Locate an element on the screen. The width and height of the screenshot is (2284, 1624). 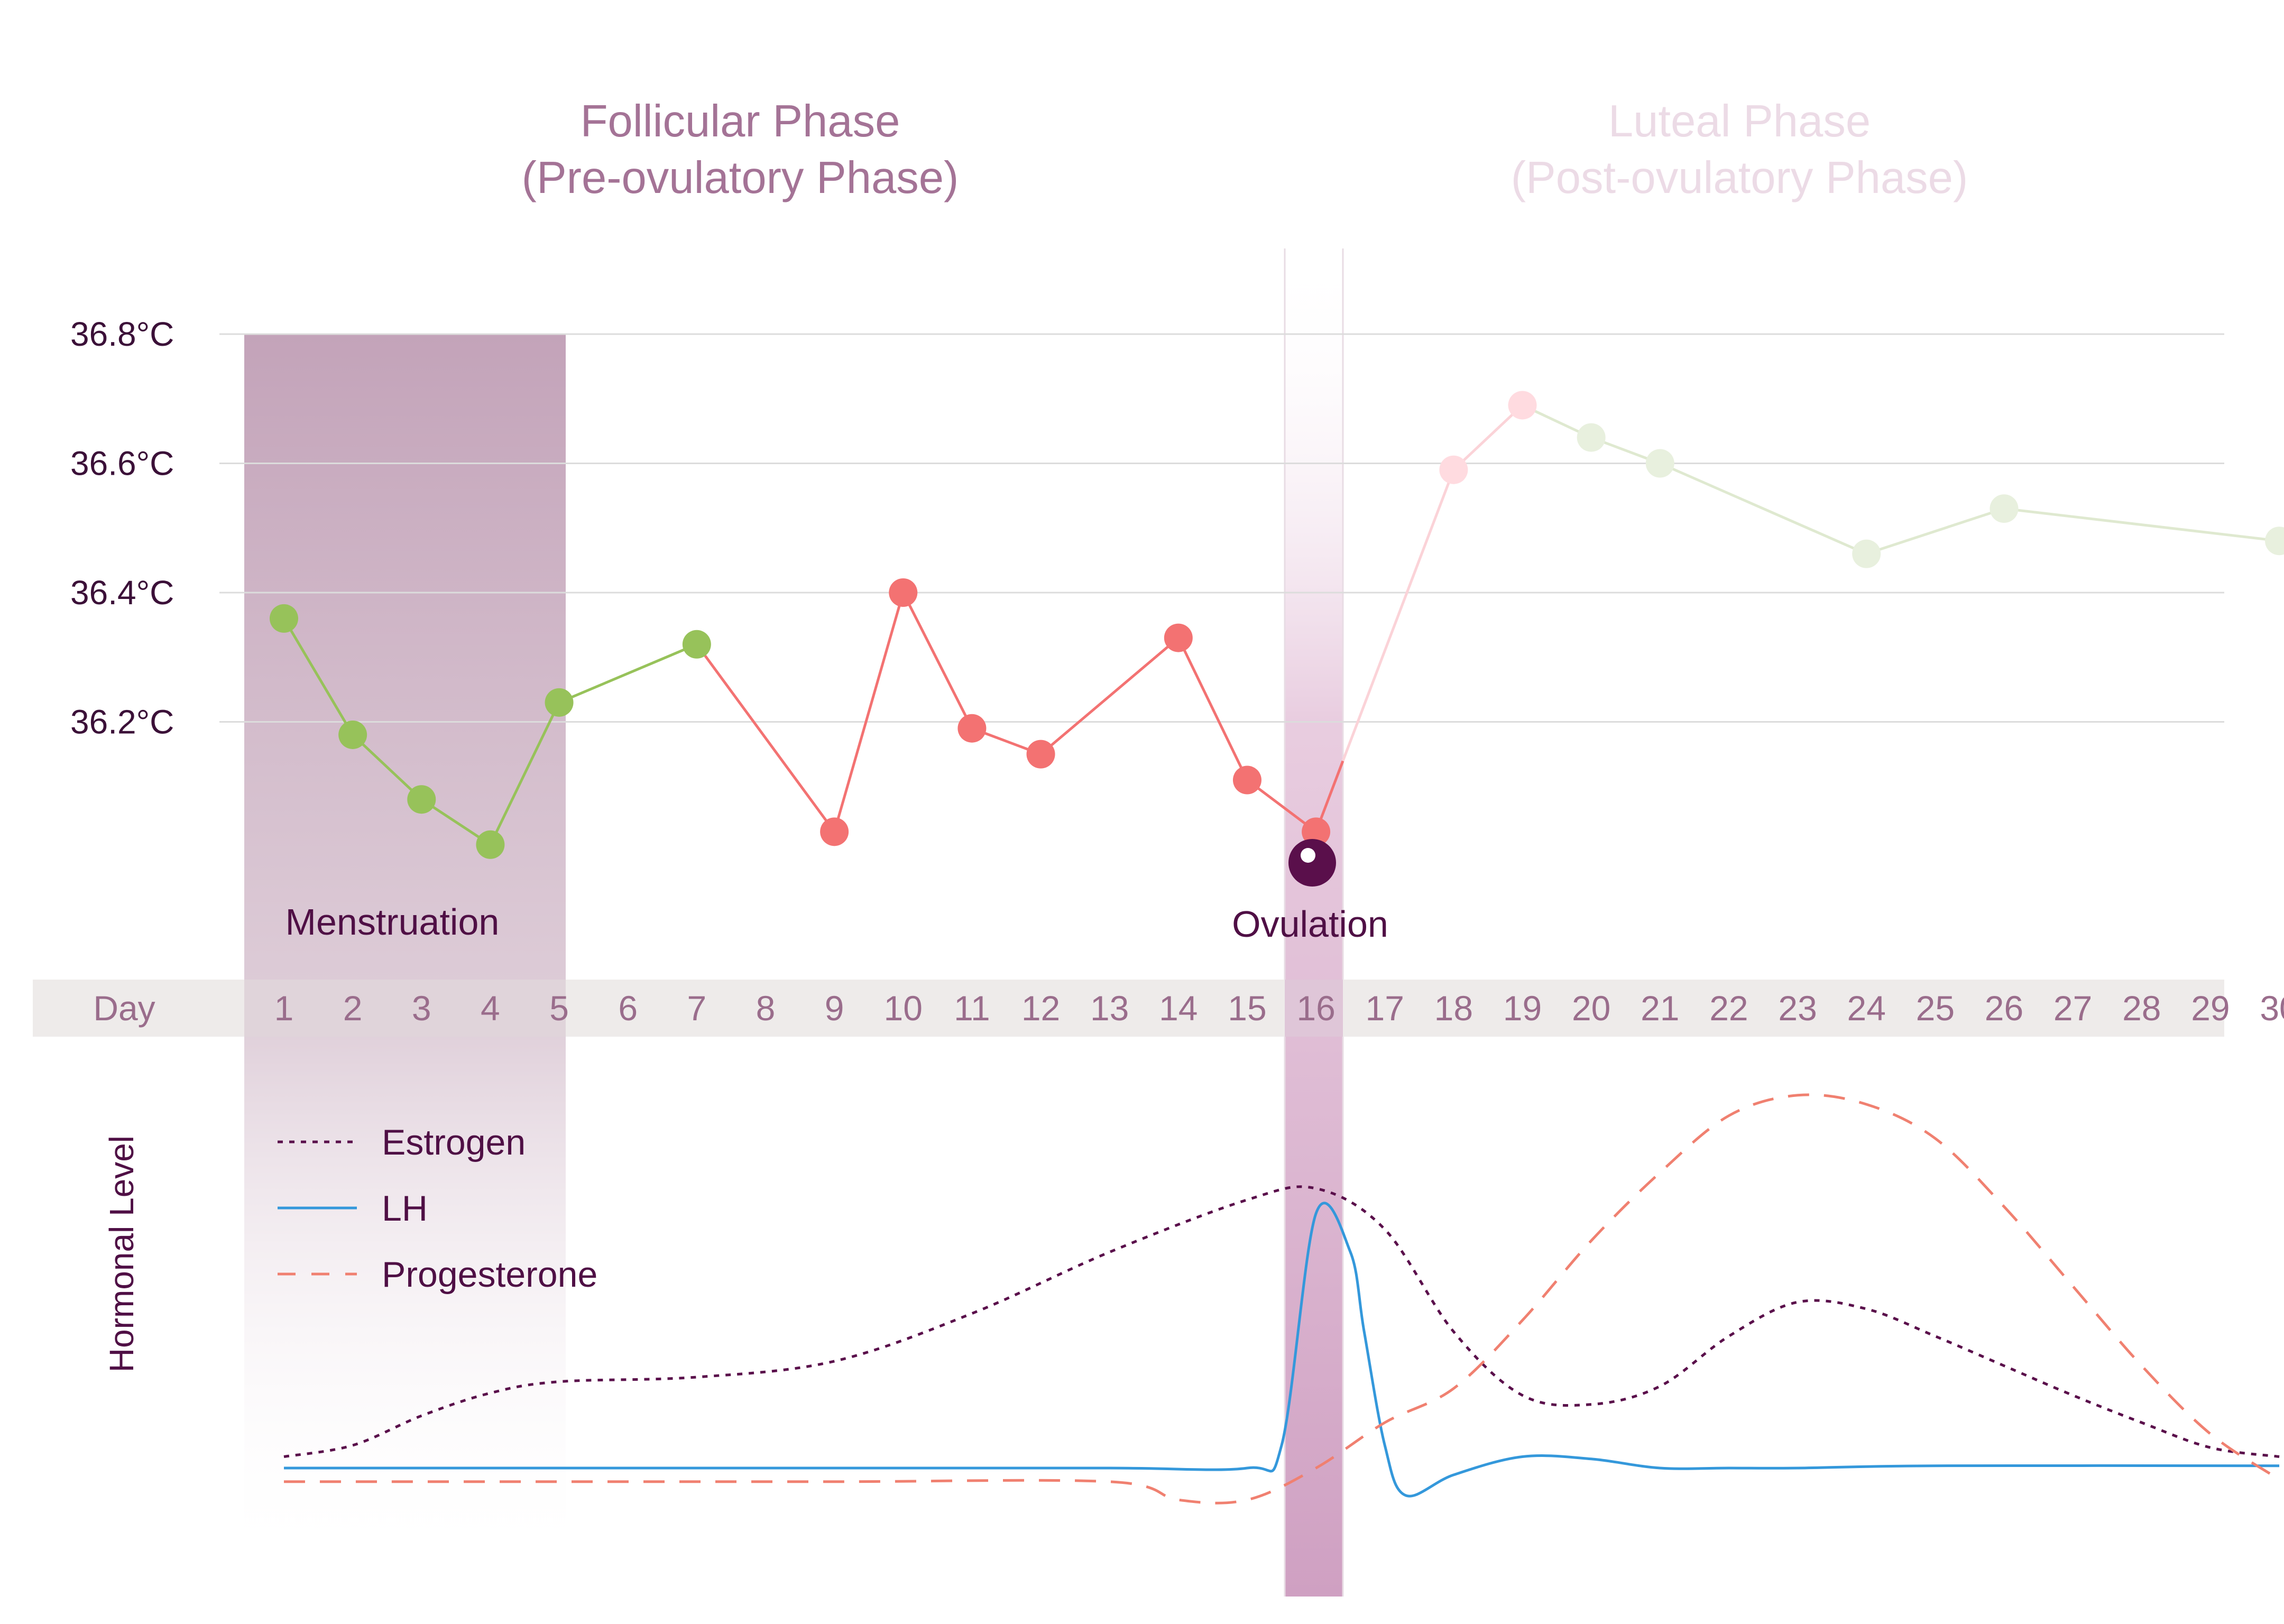
day-tick-27: 27 is located at coordinates (2072, 1008).